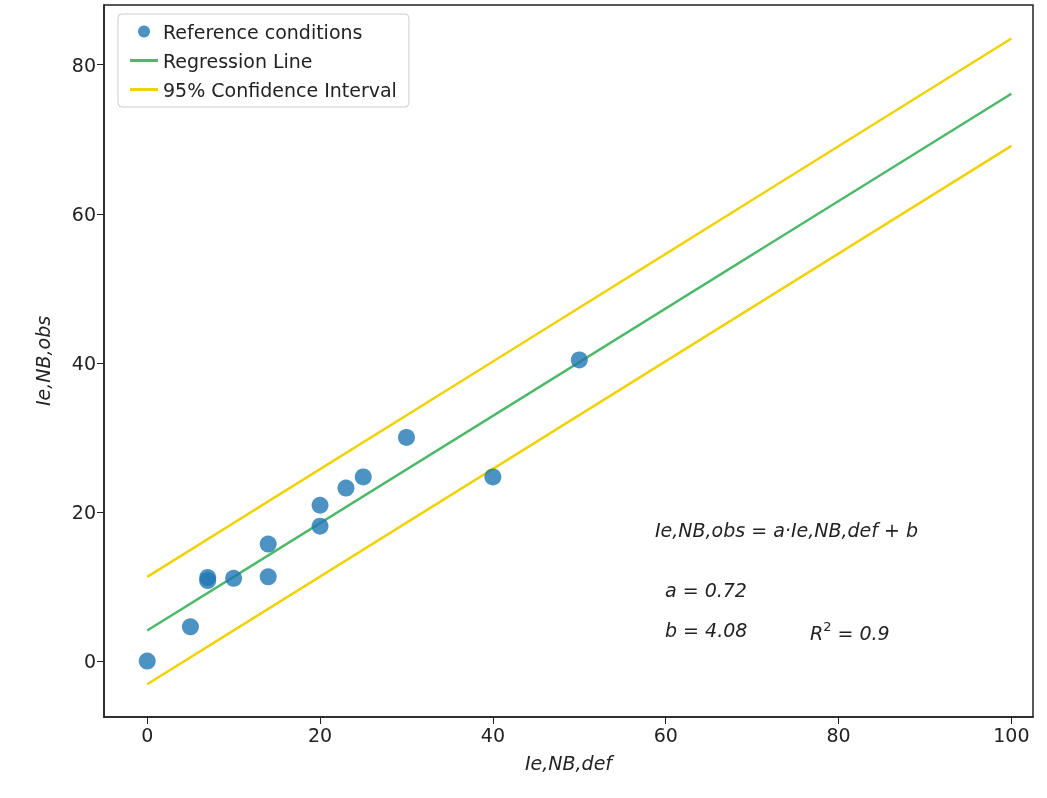 This screenshot has height=798, width=1047. I want to click on y-tick-label: 0, so click(89, 661).